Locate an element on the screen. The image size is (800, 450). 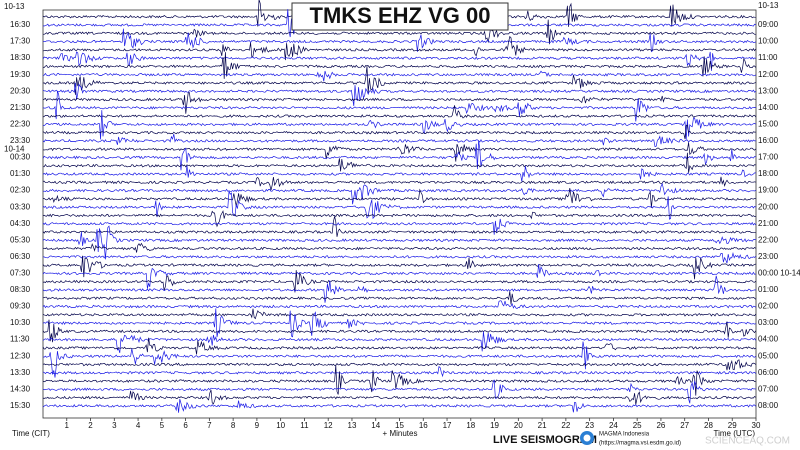
x-tick-label: 20 is located at coordinates (518, 425).